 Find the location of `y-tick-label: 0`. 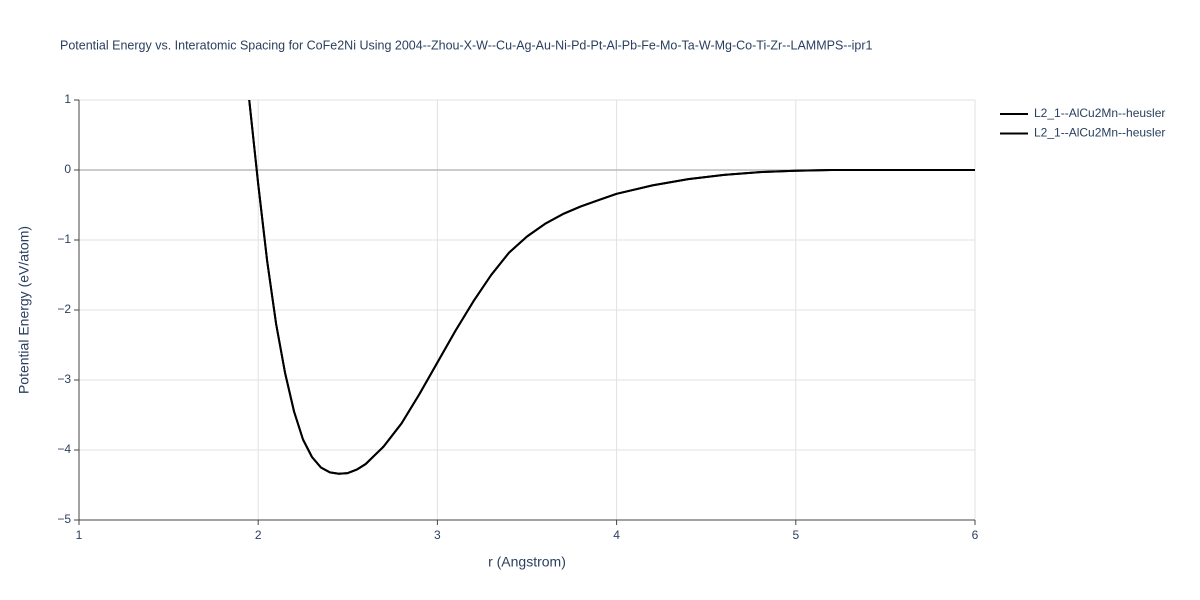

y-tick-label: 0 is located at coordinates (67, 169).